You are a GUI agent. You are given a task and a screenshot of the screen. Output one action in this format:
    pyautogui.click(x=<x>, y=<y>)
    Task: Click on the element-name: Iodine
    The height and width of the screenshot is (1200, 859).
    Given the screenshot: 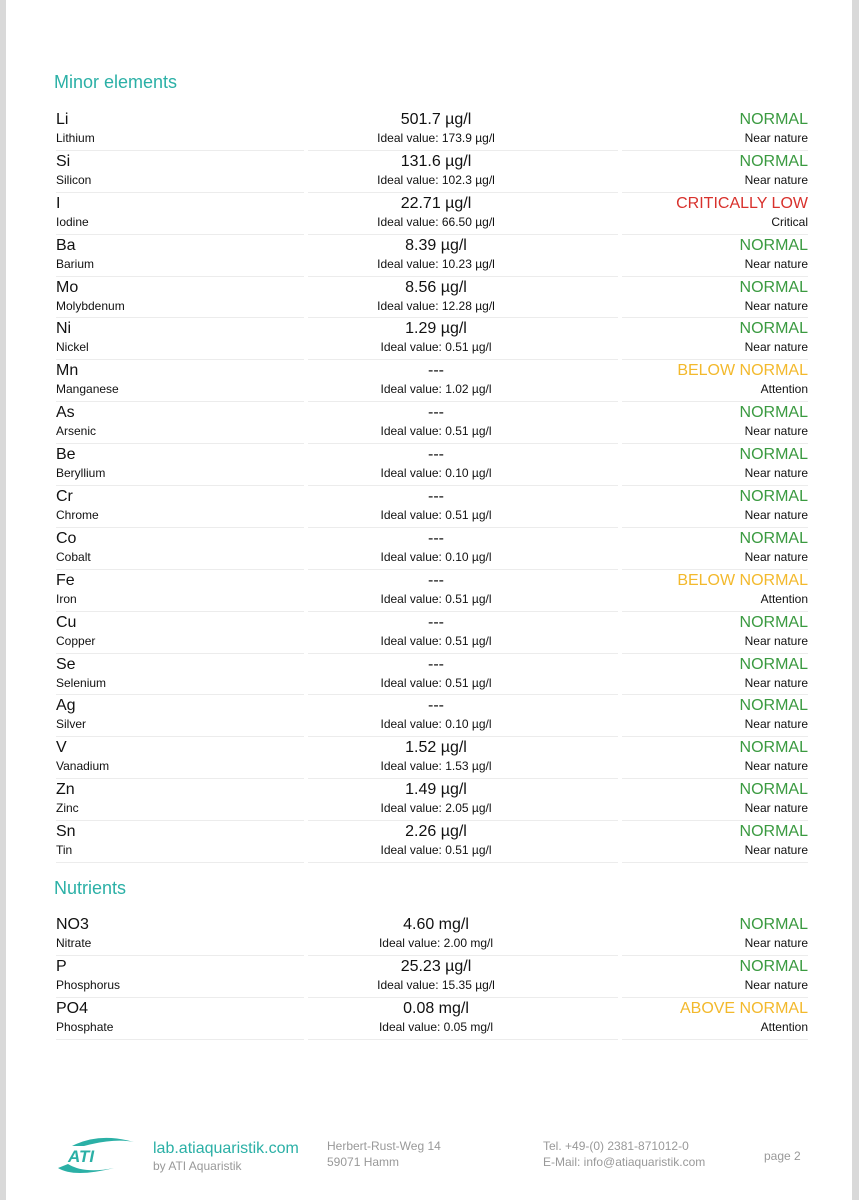 What is the action you would take?
    pyautogui.click(x=72, y=221)
    